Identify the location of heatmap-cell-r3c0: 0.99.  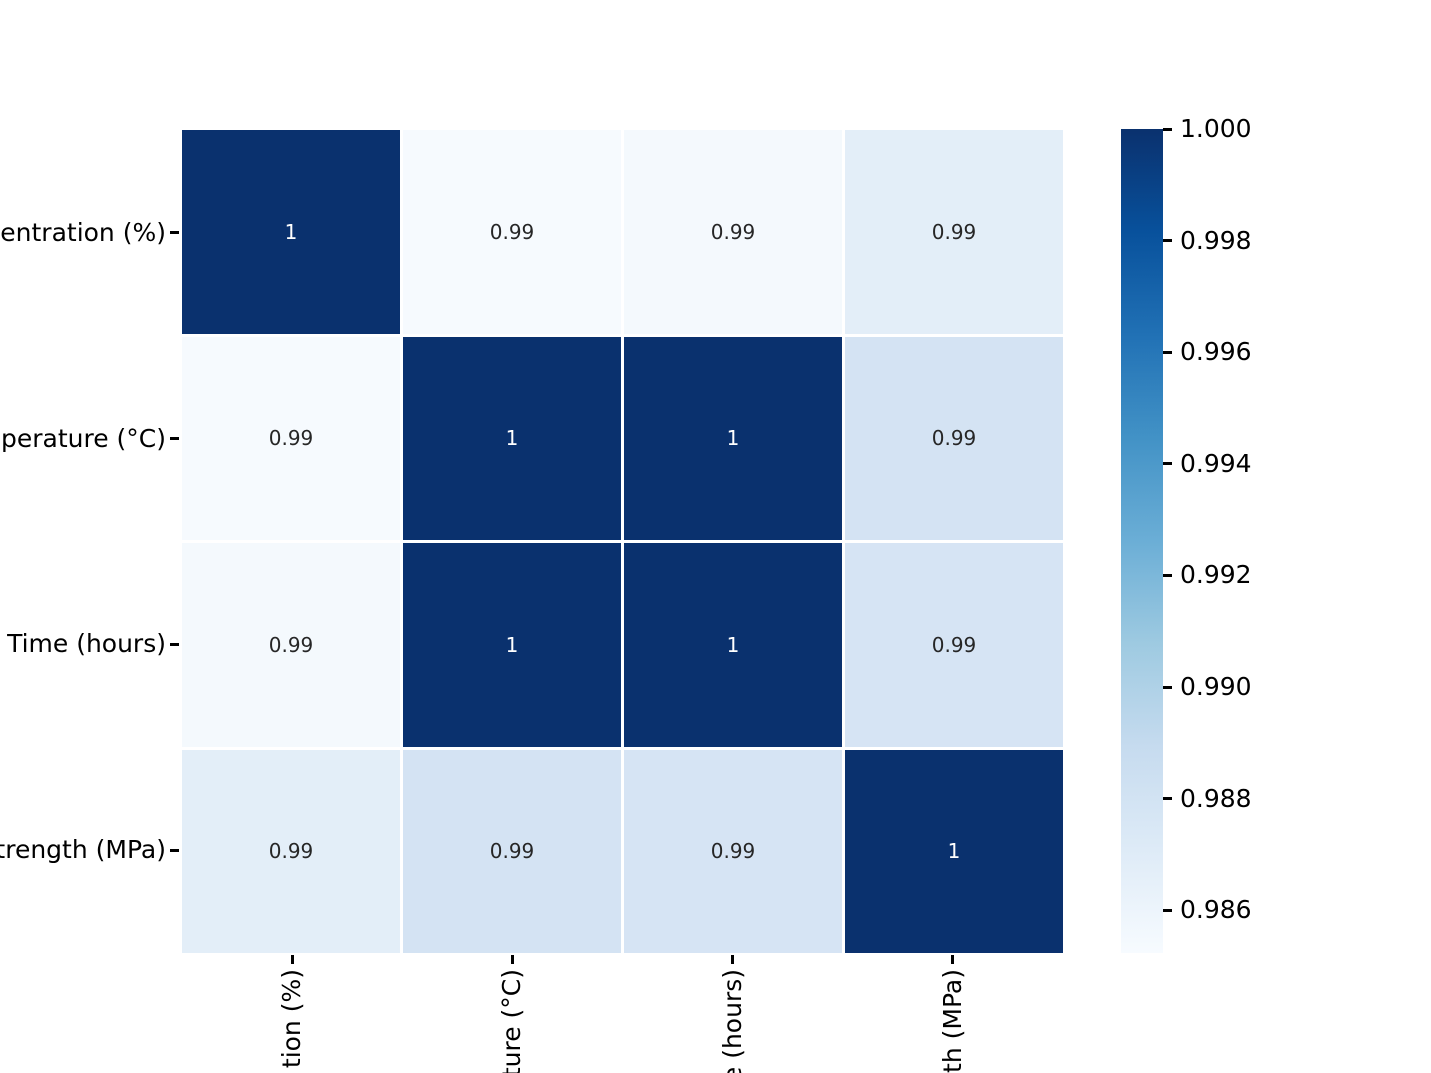
(291, 851).